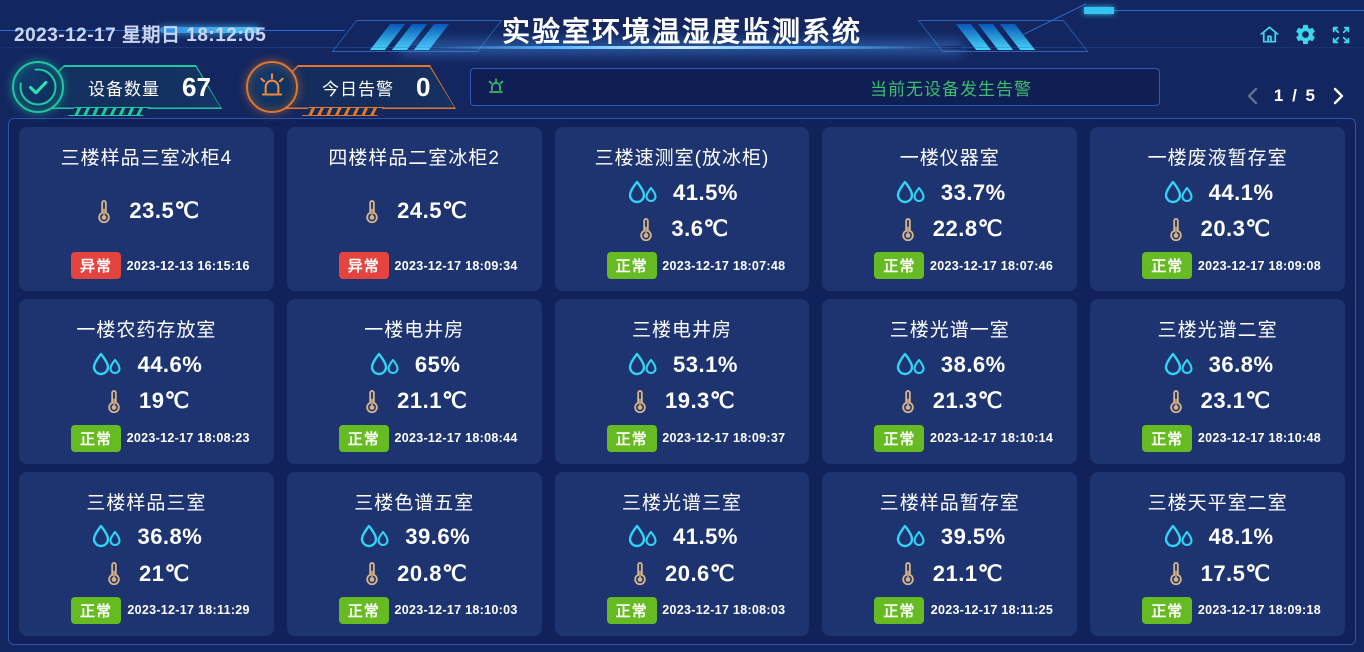 The image size is (1364, 652). I want to click on temperature-row: 23.5℃, so click(146, 211).